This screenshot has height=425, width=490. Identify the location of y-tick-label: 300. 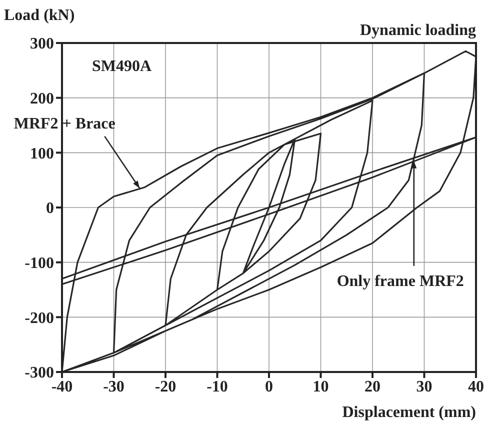
(42, 44).